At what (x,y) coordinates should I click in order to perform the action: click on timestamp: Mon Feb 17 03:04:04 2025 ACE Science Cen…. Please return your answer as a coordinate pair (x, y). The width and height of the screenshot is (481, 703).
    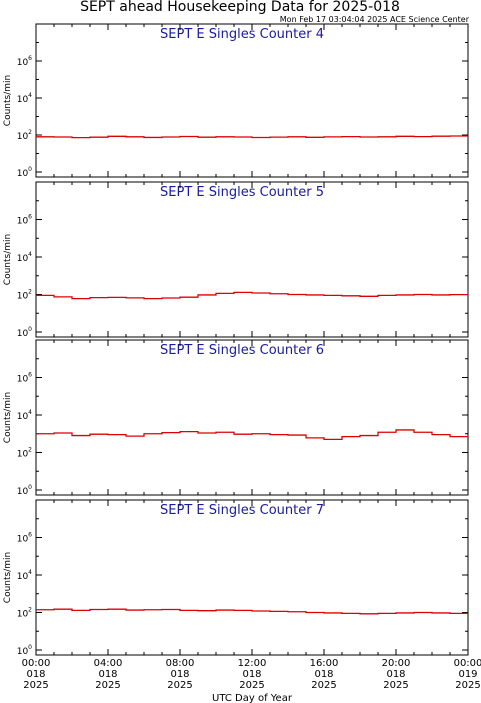
    Looking at the image, I should click on (375, 19).